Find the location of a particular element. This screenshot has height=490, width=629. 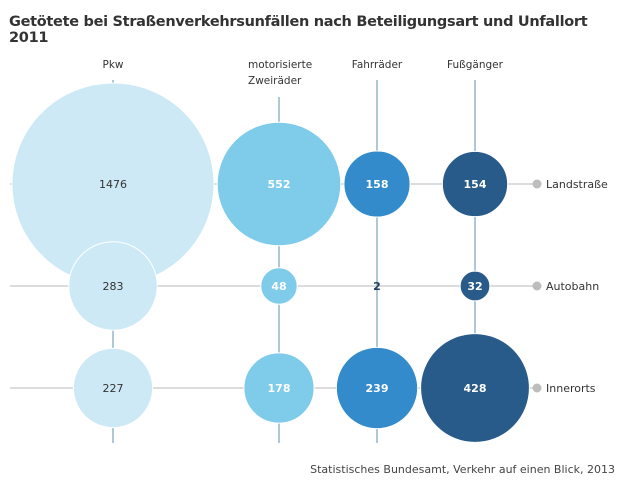

data-label: 239 is located at coordinates (377, 388).